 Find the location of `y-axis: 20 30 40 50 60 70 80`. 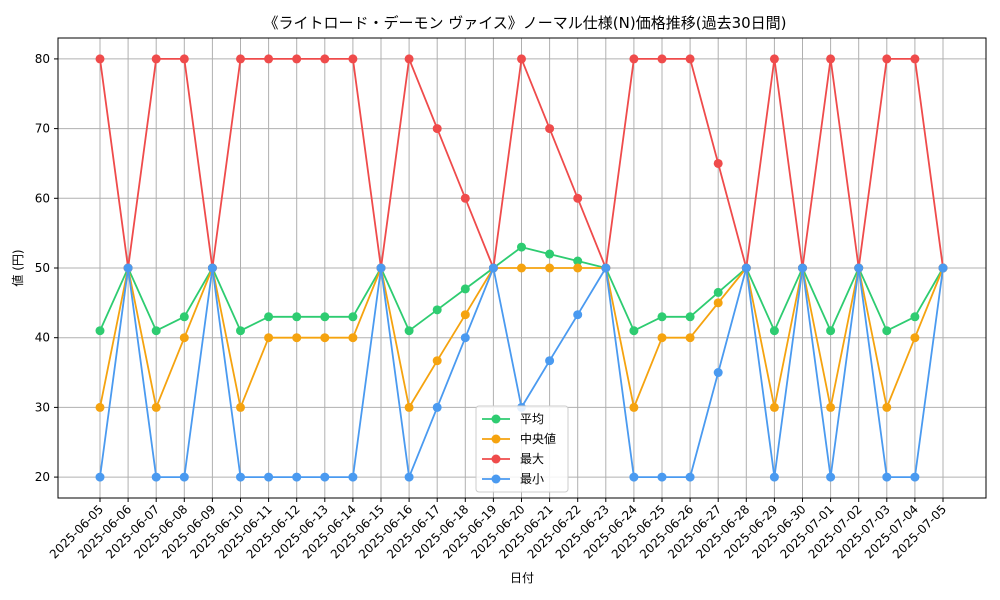

y-axis: 20 30 40 50 60 70 80 is located at coordinates (46, 268).